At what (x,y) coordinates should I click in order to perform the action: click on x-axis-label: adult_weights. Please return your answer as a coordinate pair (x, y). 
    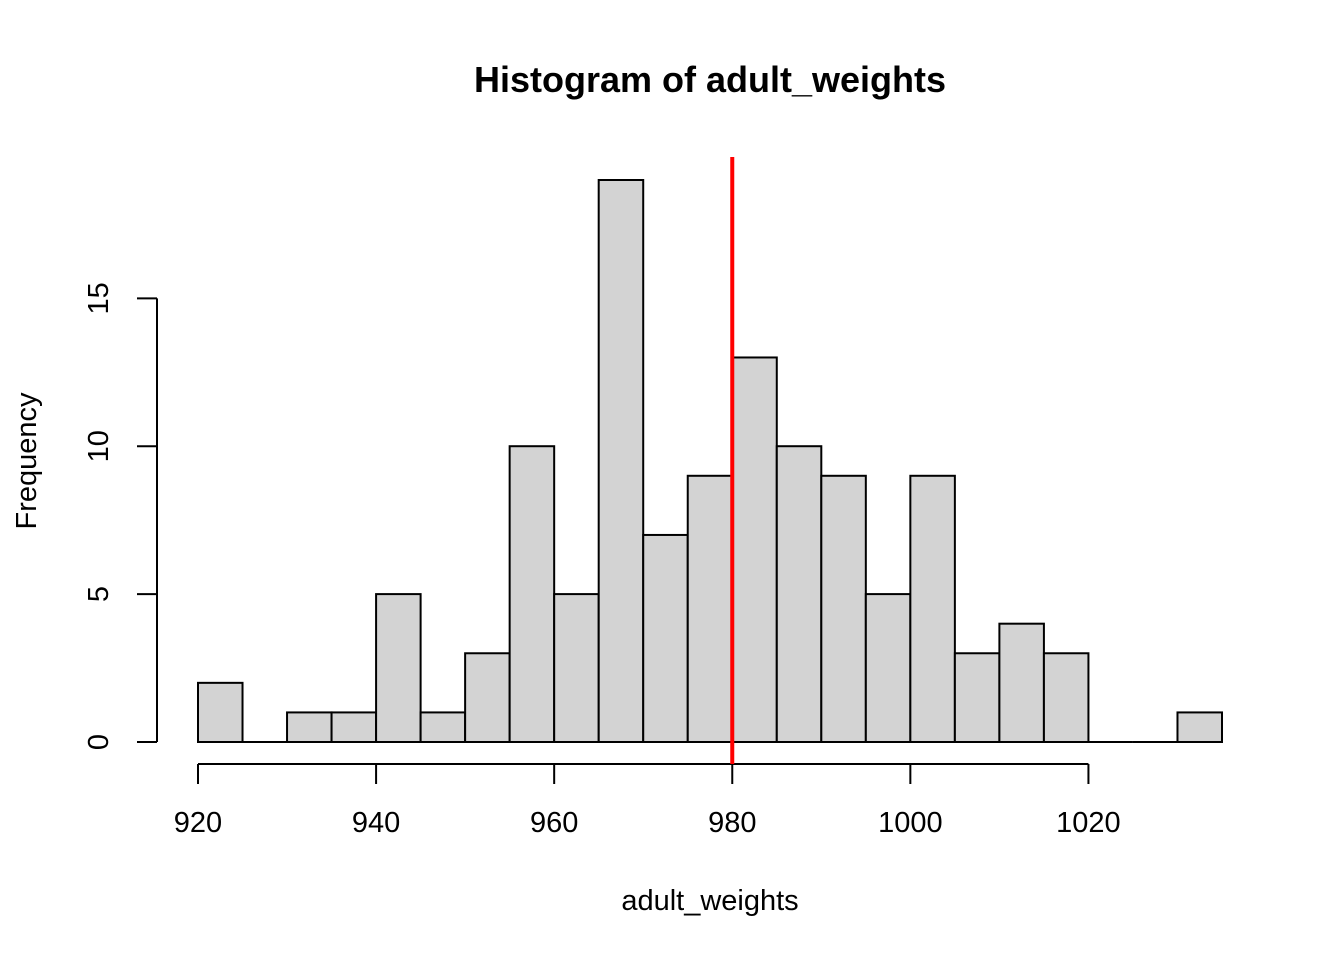
    Looking at the image, I should click on (709, 901).